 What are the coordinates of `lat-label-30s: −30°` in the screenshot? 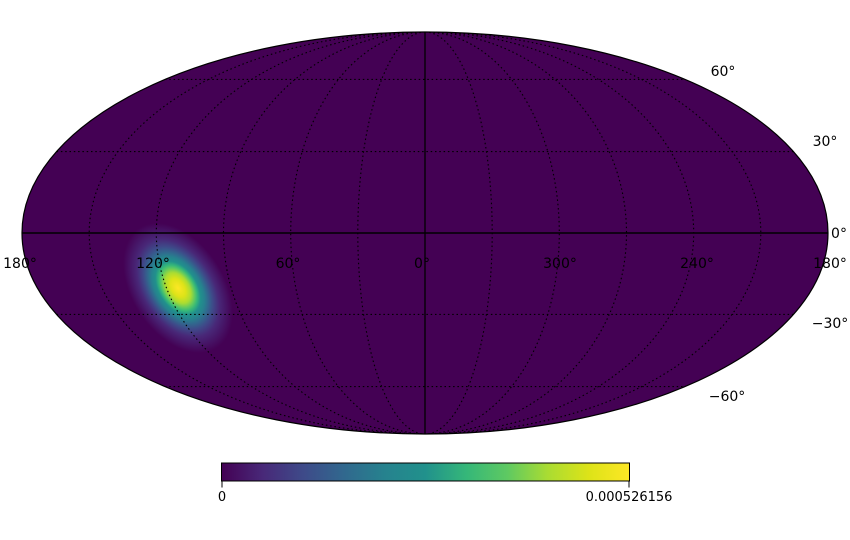 It's located at (830, 324).